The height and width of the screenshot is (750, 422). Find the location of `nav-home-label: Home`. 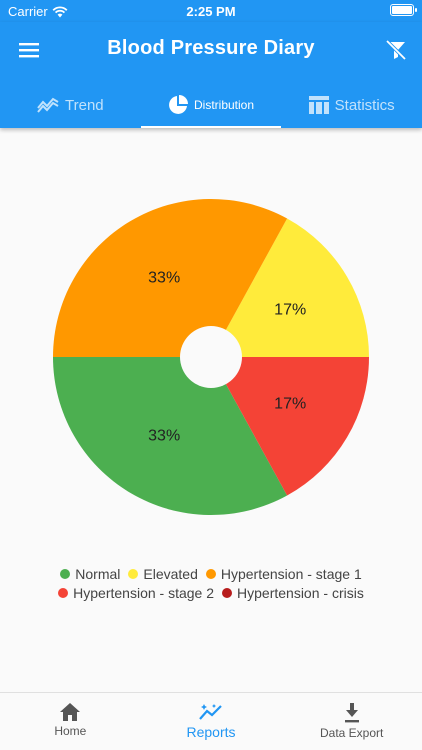

nav-home-label: Home is located at coordinates (70, 731).